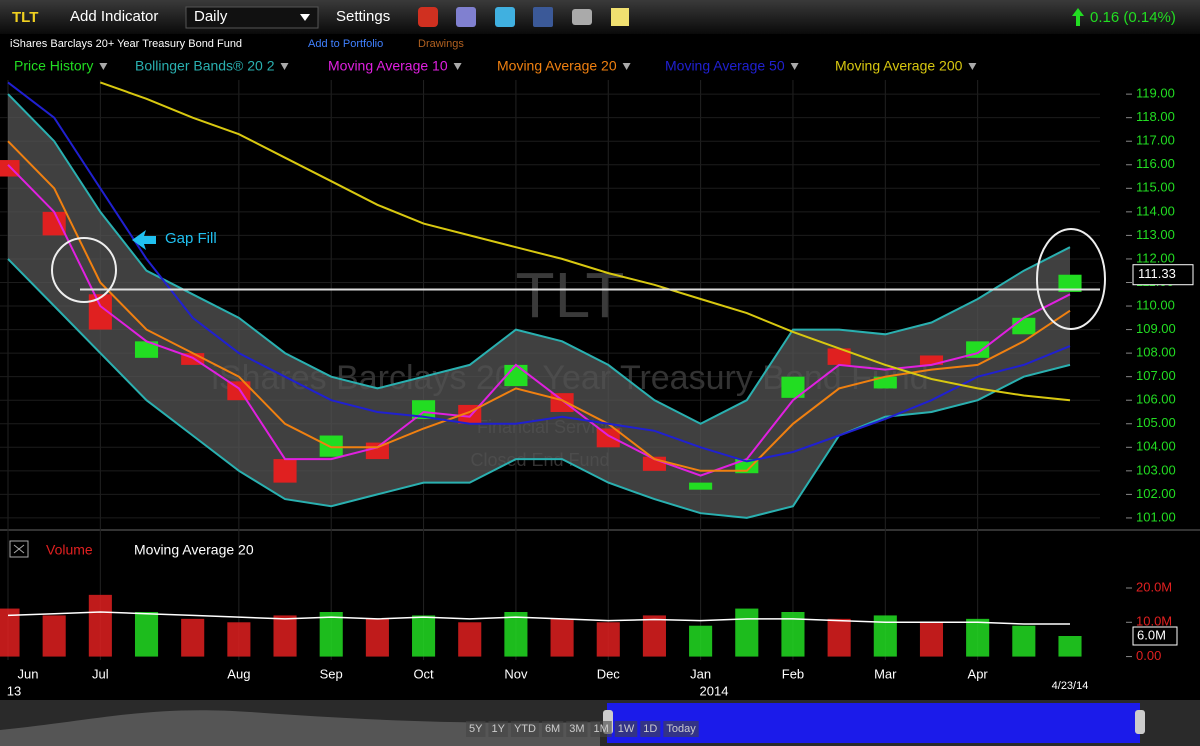 The image size is (1200, 746). I want to click on range-button: 1D, so click(650, 729).